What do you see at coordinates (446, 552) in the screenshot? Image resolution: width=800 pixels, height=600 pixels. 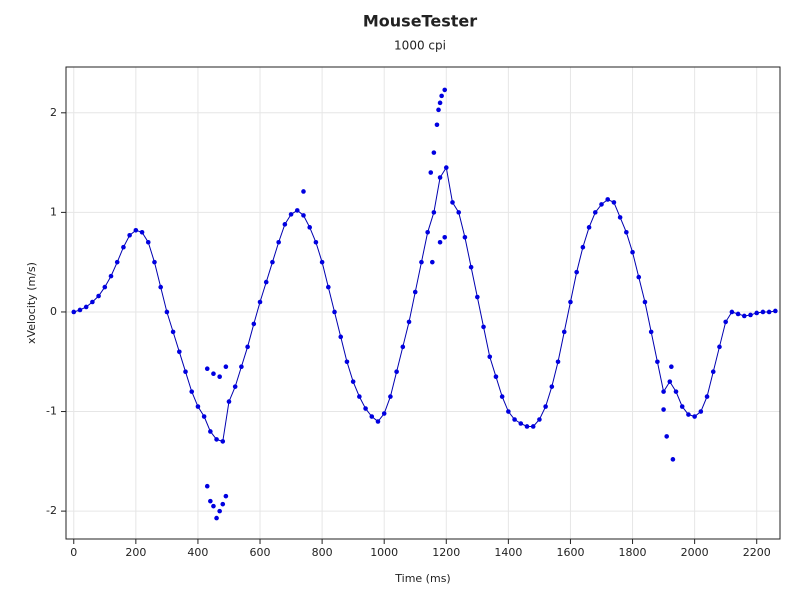 I see `x-tick-label: 1200` at bounding box center [446, 552].